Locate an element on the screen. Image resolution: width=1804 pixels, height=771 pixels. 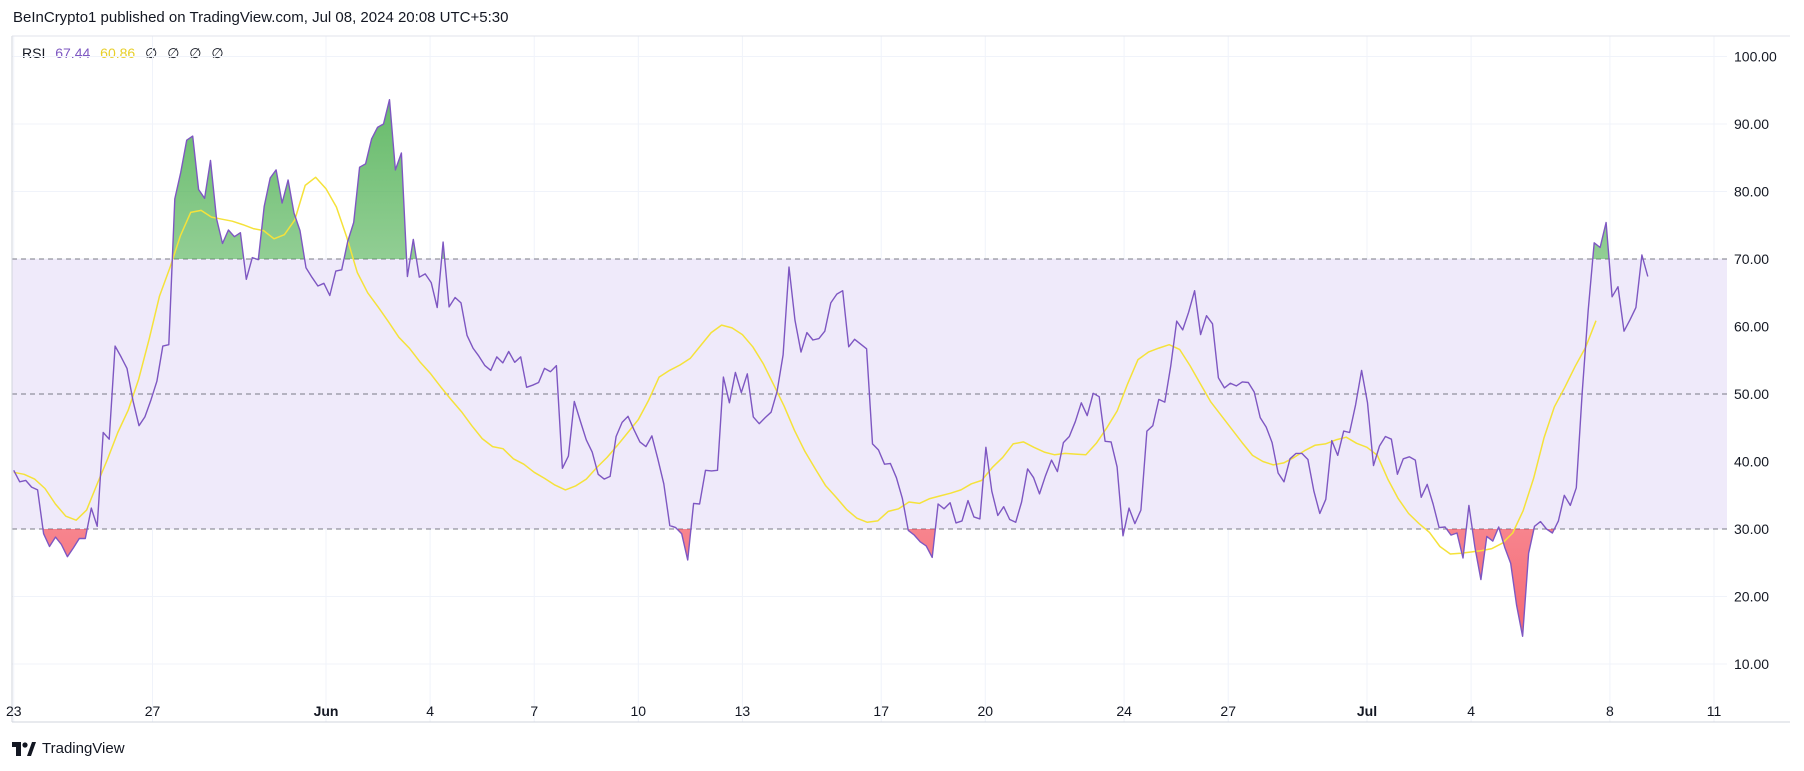
oversold-fill is located at coordinates (830, 583).